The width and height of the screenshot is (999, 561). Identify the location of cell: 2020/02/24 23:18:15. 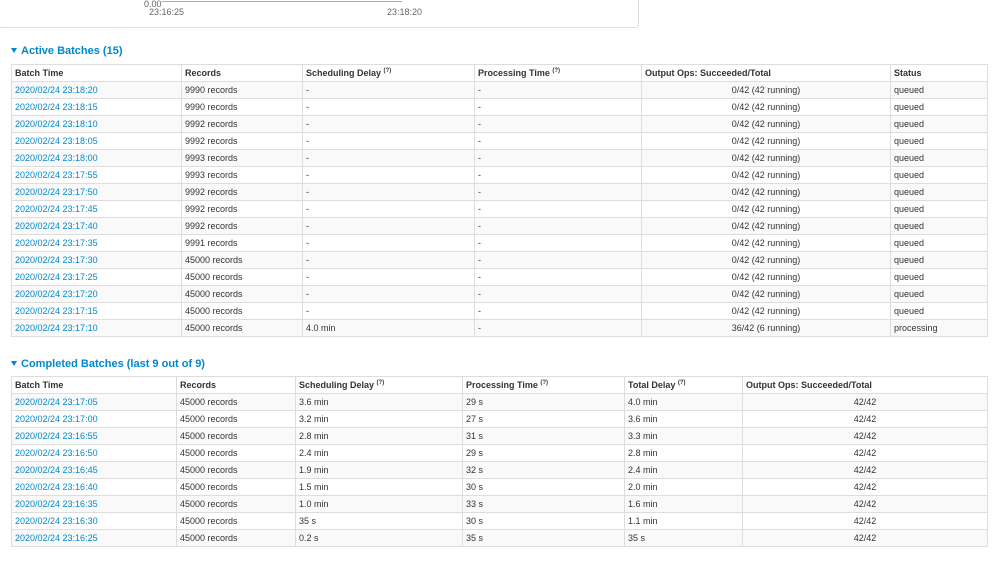
(96, 107).